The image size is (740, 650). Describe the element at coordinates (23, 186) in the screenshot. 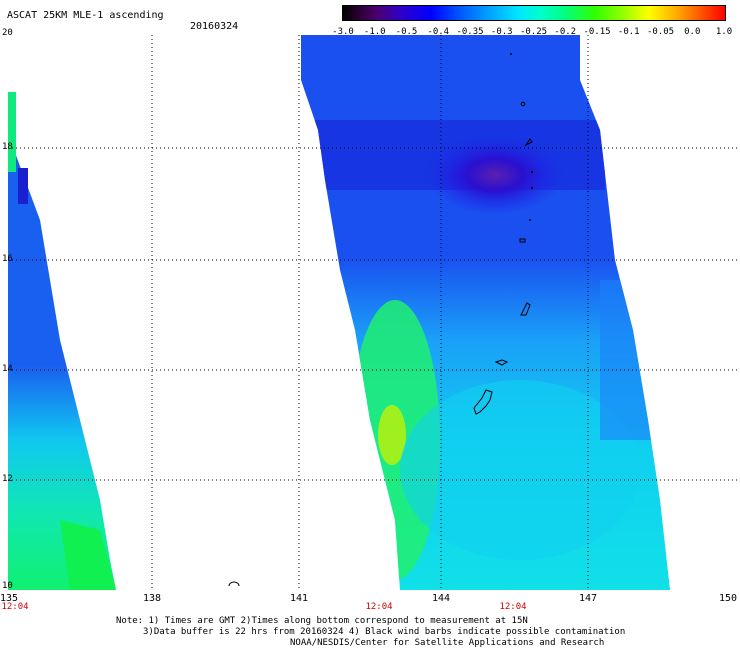

I see `left-swath-dark-patch` at that location.